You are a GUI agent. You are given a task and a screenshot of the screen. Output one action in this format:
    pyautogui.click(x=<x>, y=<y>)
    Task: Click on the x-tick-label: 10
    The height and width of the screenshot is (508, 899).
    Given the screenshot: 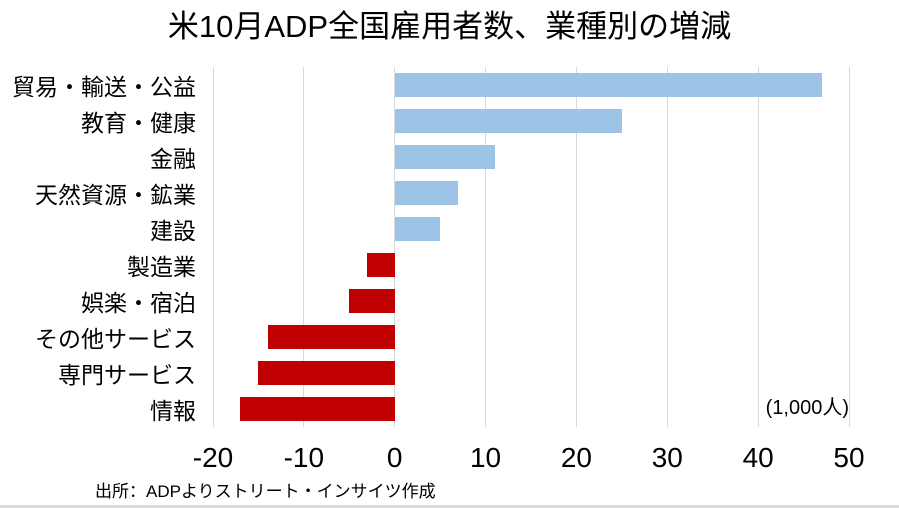 What is the action you would take?
    pyautogui.click(x=485, y=457)
    